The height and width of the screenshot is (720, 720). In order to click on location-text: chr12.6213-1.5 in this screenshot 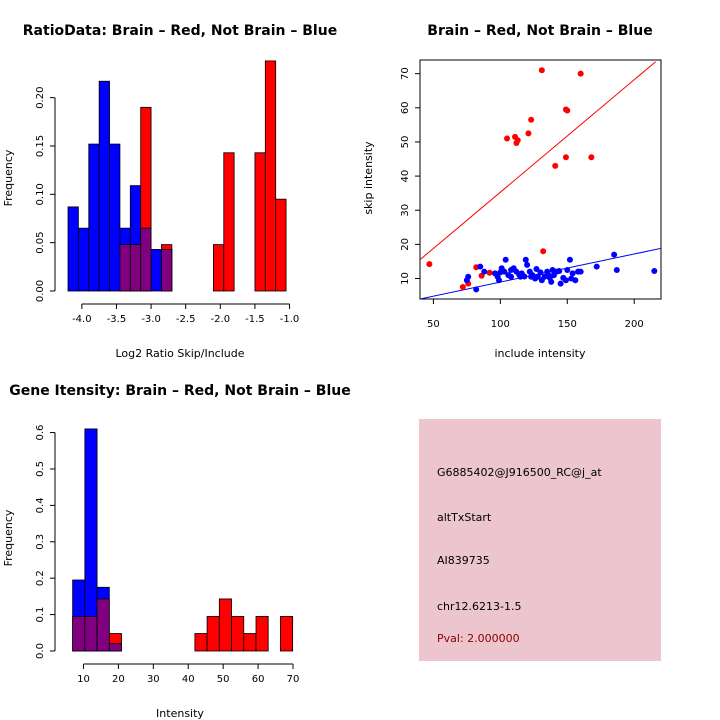, I will do `click(479, 606)`.